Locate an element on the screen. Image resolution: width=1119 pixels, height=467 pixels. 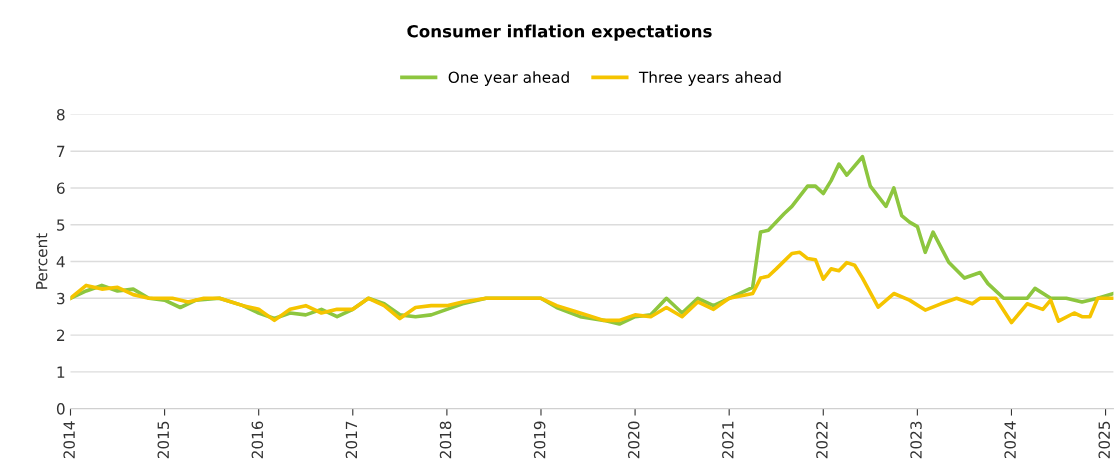
x-tick-label: 2020 is located at coordinates (633, 440).